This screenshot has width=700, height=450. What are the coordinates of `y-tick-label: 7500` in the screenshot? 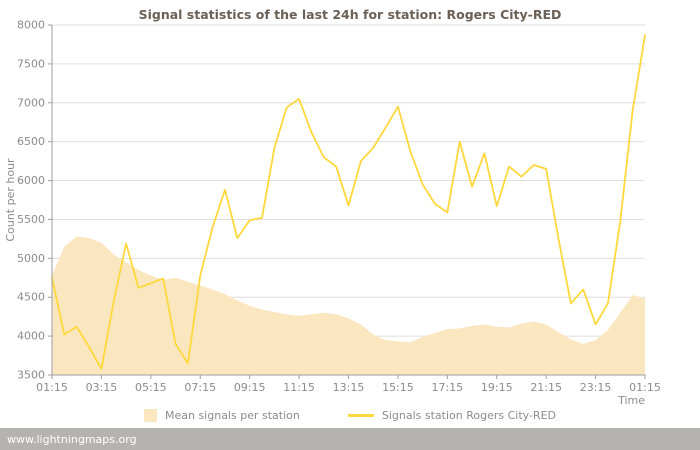 It's located at (31, 63).